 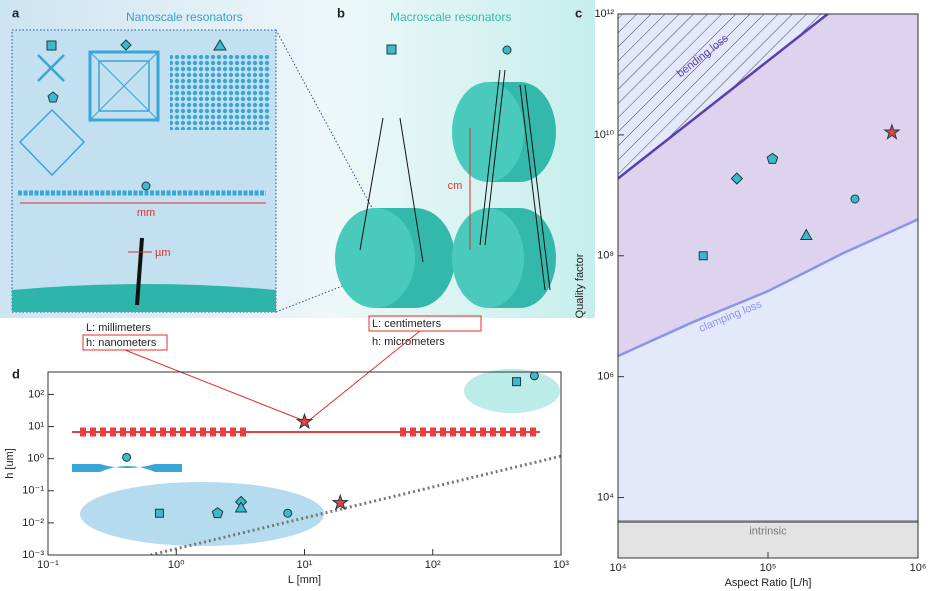 I want to click on y-tick-label: 10⁶, so click(x=605, y=377).